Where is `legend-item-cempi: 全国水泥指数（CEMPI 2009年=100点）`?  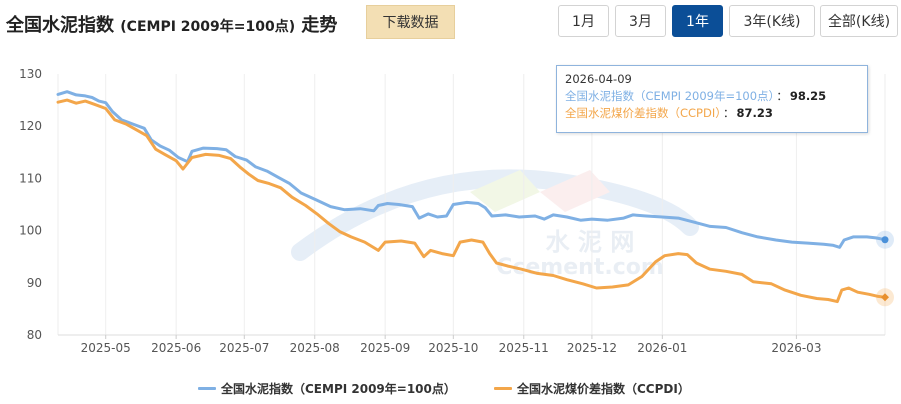
legend-item-cempi: 全国水泥指数（CEMPI 2009年=100点） is located at coordinates (327, 388).